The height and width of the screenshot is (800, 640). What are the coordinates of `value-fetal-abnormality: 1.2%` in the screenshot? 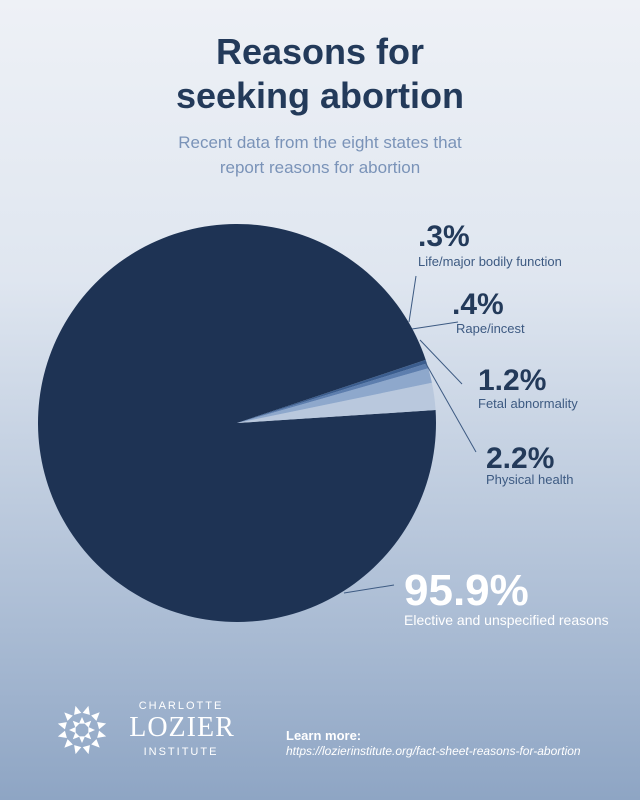 It's located at (512, 380).